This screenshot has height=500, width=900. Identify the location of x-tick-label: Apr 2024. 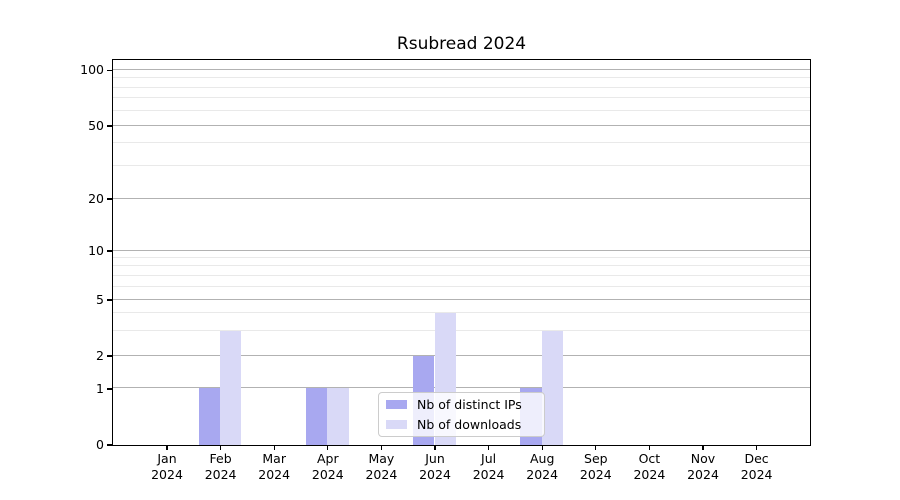
(328, 467).